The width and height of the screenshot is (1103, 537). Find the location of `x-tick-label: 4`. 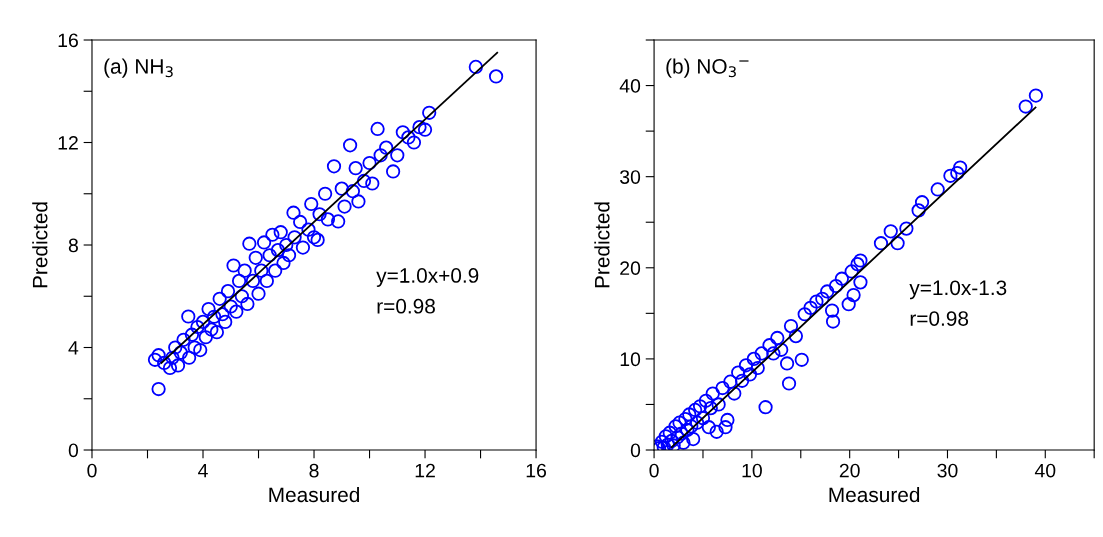

x-tick-label: 4 is located at coordinates (203, 470).